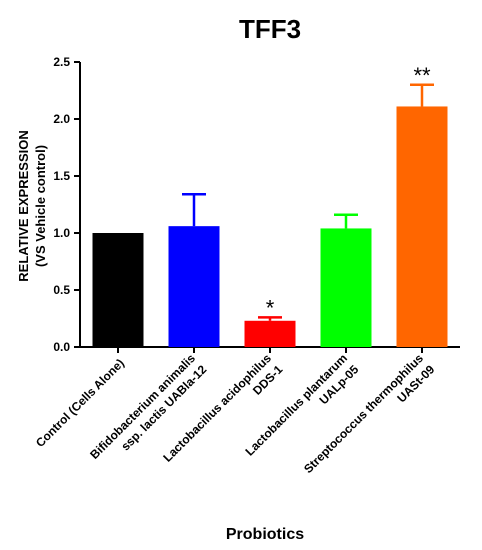  I want to click on x-axis-title: Probiotics, so click(265, 534).